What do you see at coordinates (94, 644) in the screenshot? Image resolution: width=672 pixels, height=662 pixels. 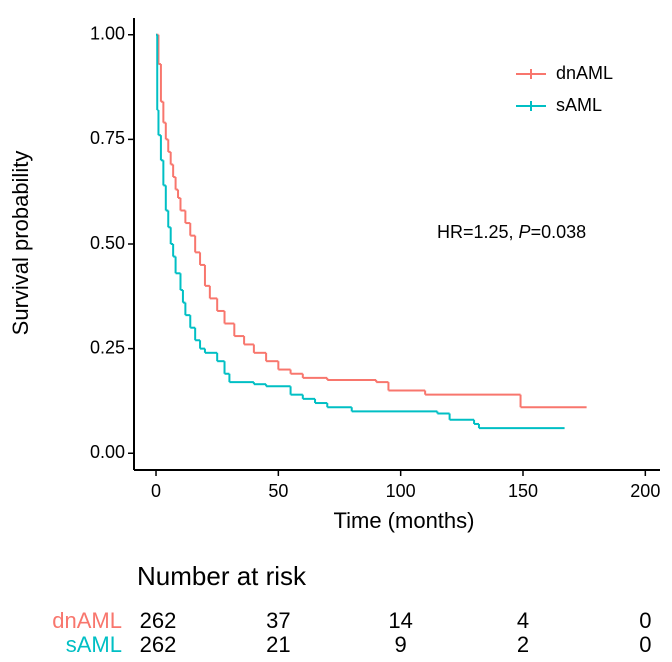 I see `risk-row-label: sAML` at bounding box center [94, 644].